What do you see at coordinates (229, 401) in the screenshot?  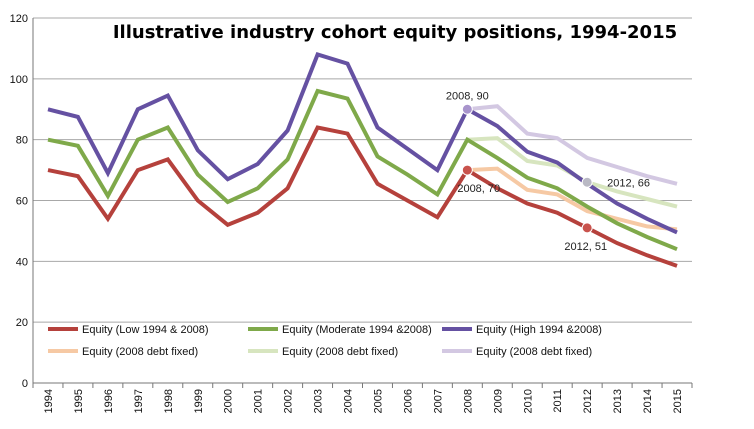 I see `x-tick-label: 2000` at bounding box center [229, 401].